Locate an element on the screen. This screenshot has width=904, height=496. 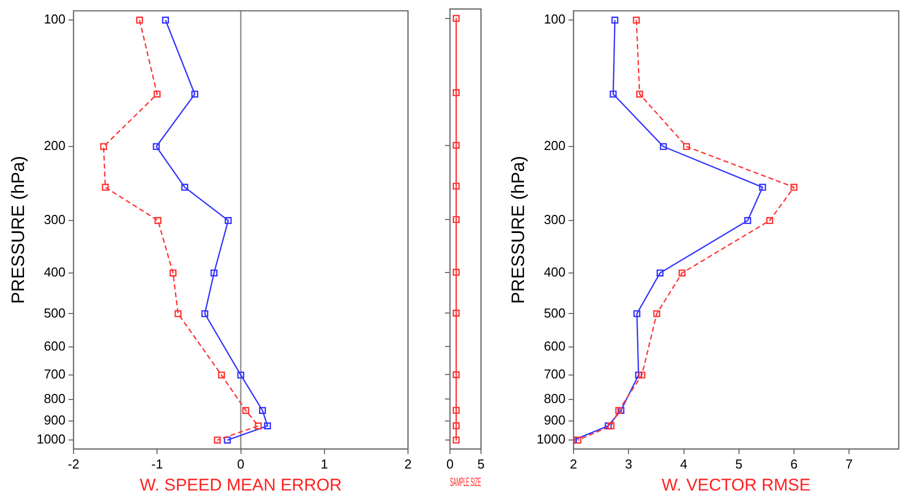
x-axis-title: SAMPLE SIZE is located at coordinates (465, 482).